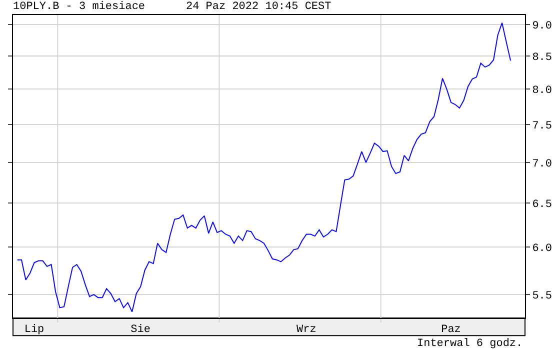 This screenshot has height=350, width=560. Describe the element at coordinates (542, 248) in the screenshot. I see `y-tick-label: 6.0` at that location.